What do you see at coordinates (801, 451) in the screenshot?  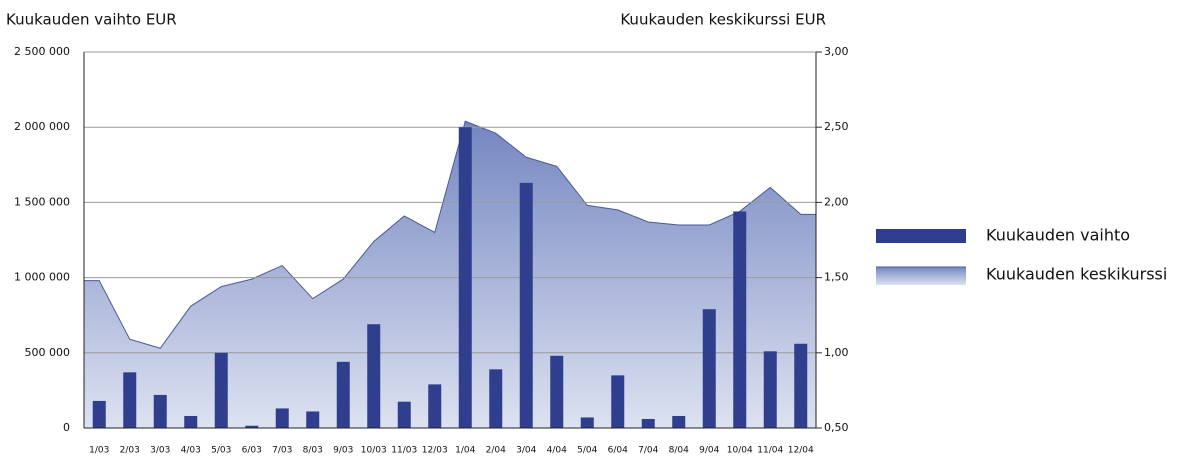 I see `x-tick-label: 12/04` at bounding box center [801, 451].